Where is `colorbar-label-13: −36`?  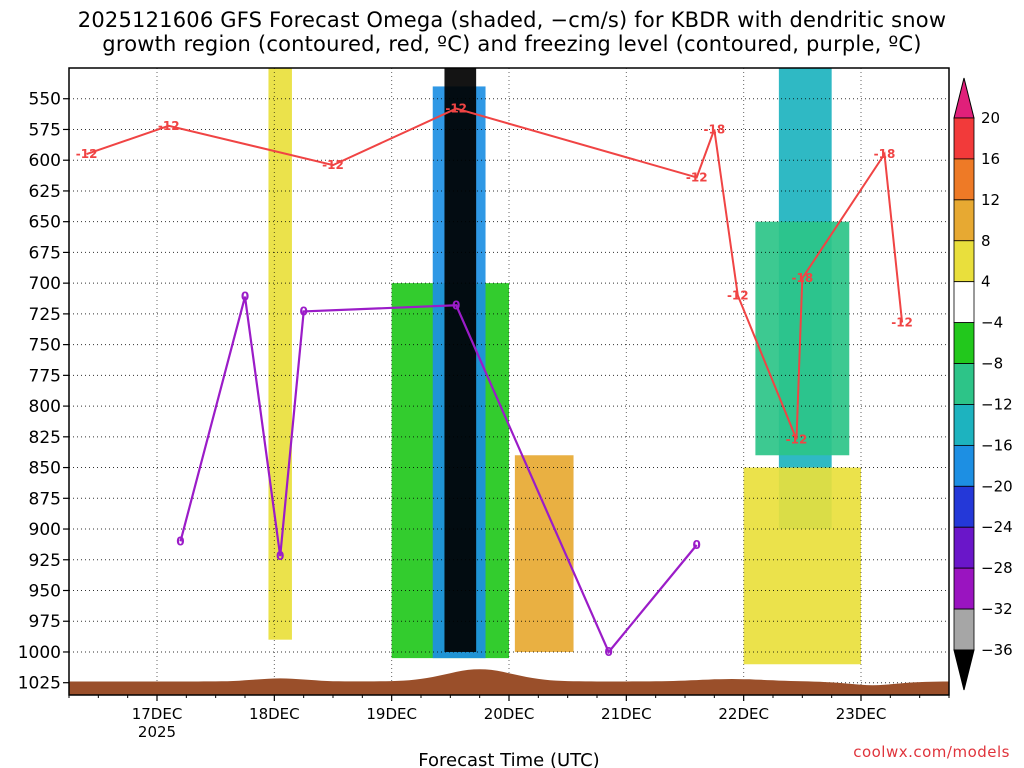
colorbar-label-13: −36 is located at coordinates (997, 650).